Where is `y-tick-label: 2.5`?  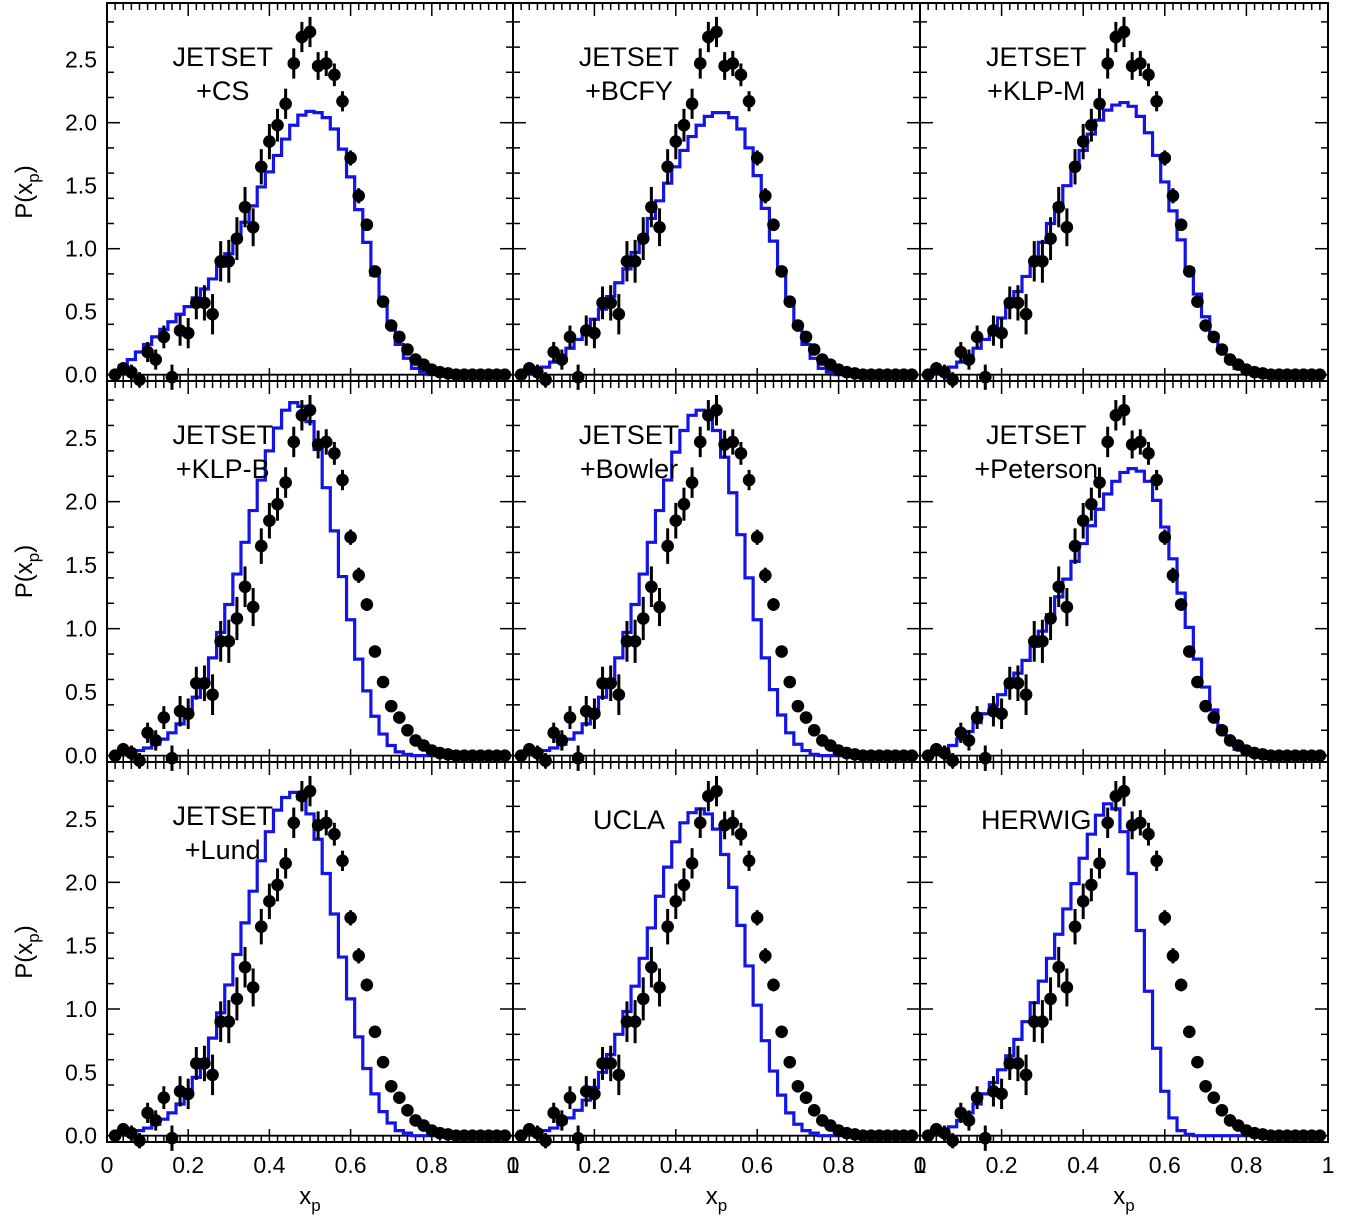
y-tick-label: 2.5 is located at coordinates (81, 438).